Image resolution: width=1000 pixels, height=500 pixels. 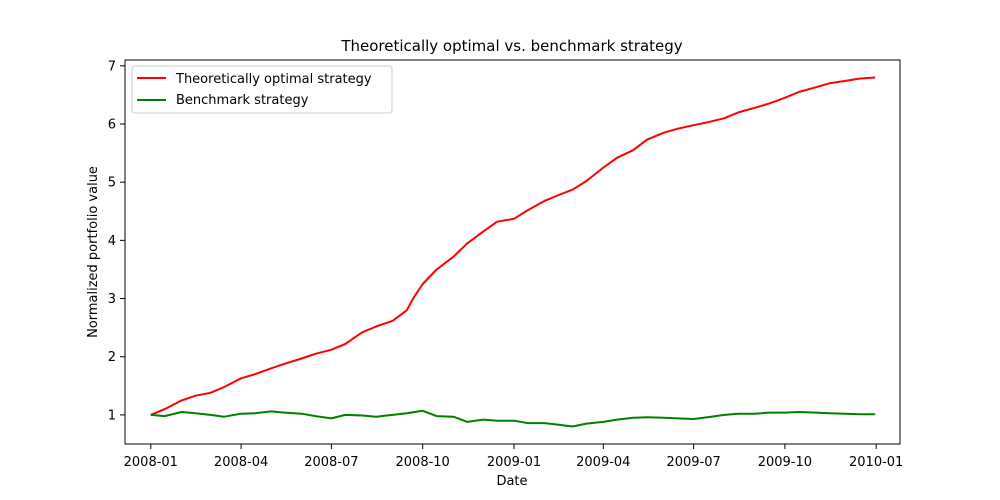 I want to click on y-axis: 1 2 3 4 5 6 7, so click(x=116, y=241).